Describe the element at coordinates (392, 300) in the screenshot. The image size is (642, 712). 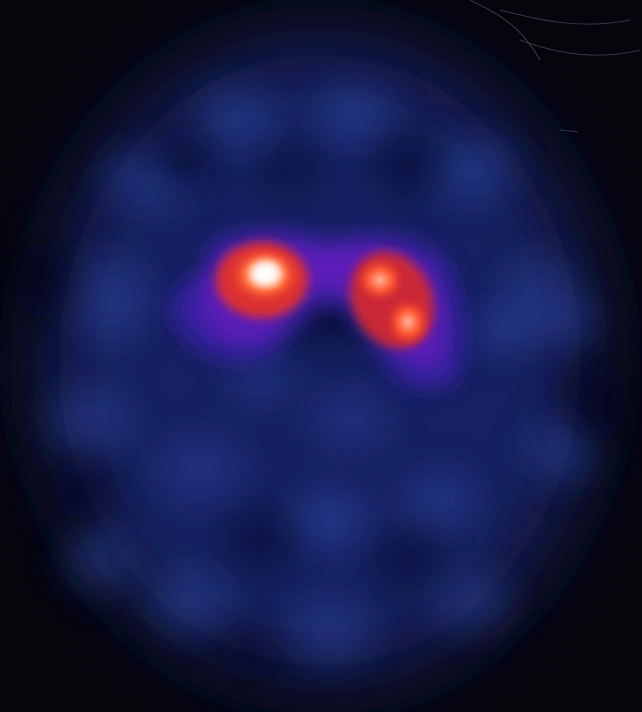
I see `right-hotspot` at that location.